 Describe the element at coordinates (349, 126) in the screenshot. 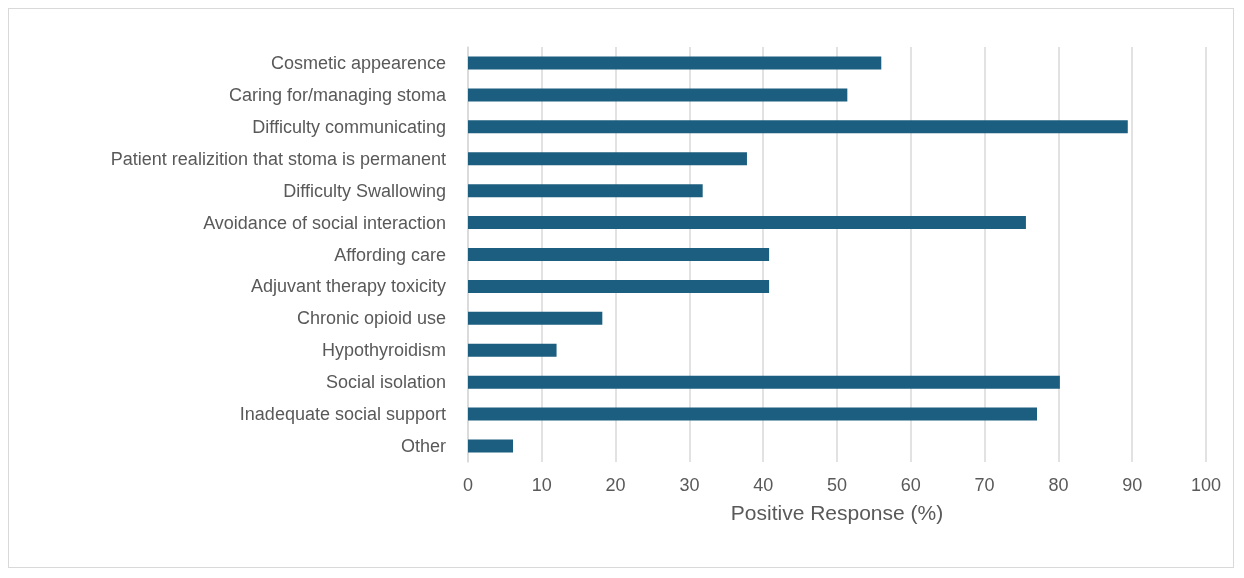

I see `y-tick-label: Difficulty communicating` at that location.